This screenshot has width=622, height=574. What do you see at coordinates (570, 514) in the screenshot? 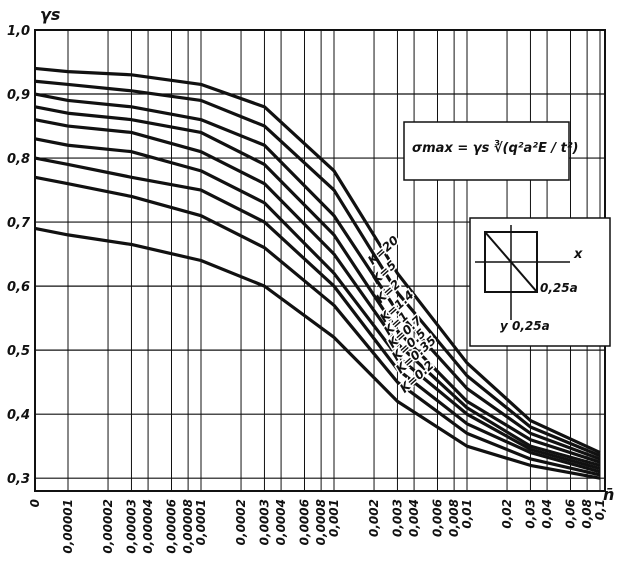
I see `x-tick-label: 0,06` at bounding box center [570, 514].